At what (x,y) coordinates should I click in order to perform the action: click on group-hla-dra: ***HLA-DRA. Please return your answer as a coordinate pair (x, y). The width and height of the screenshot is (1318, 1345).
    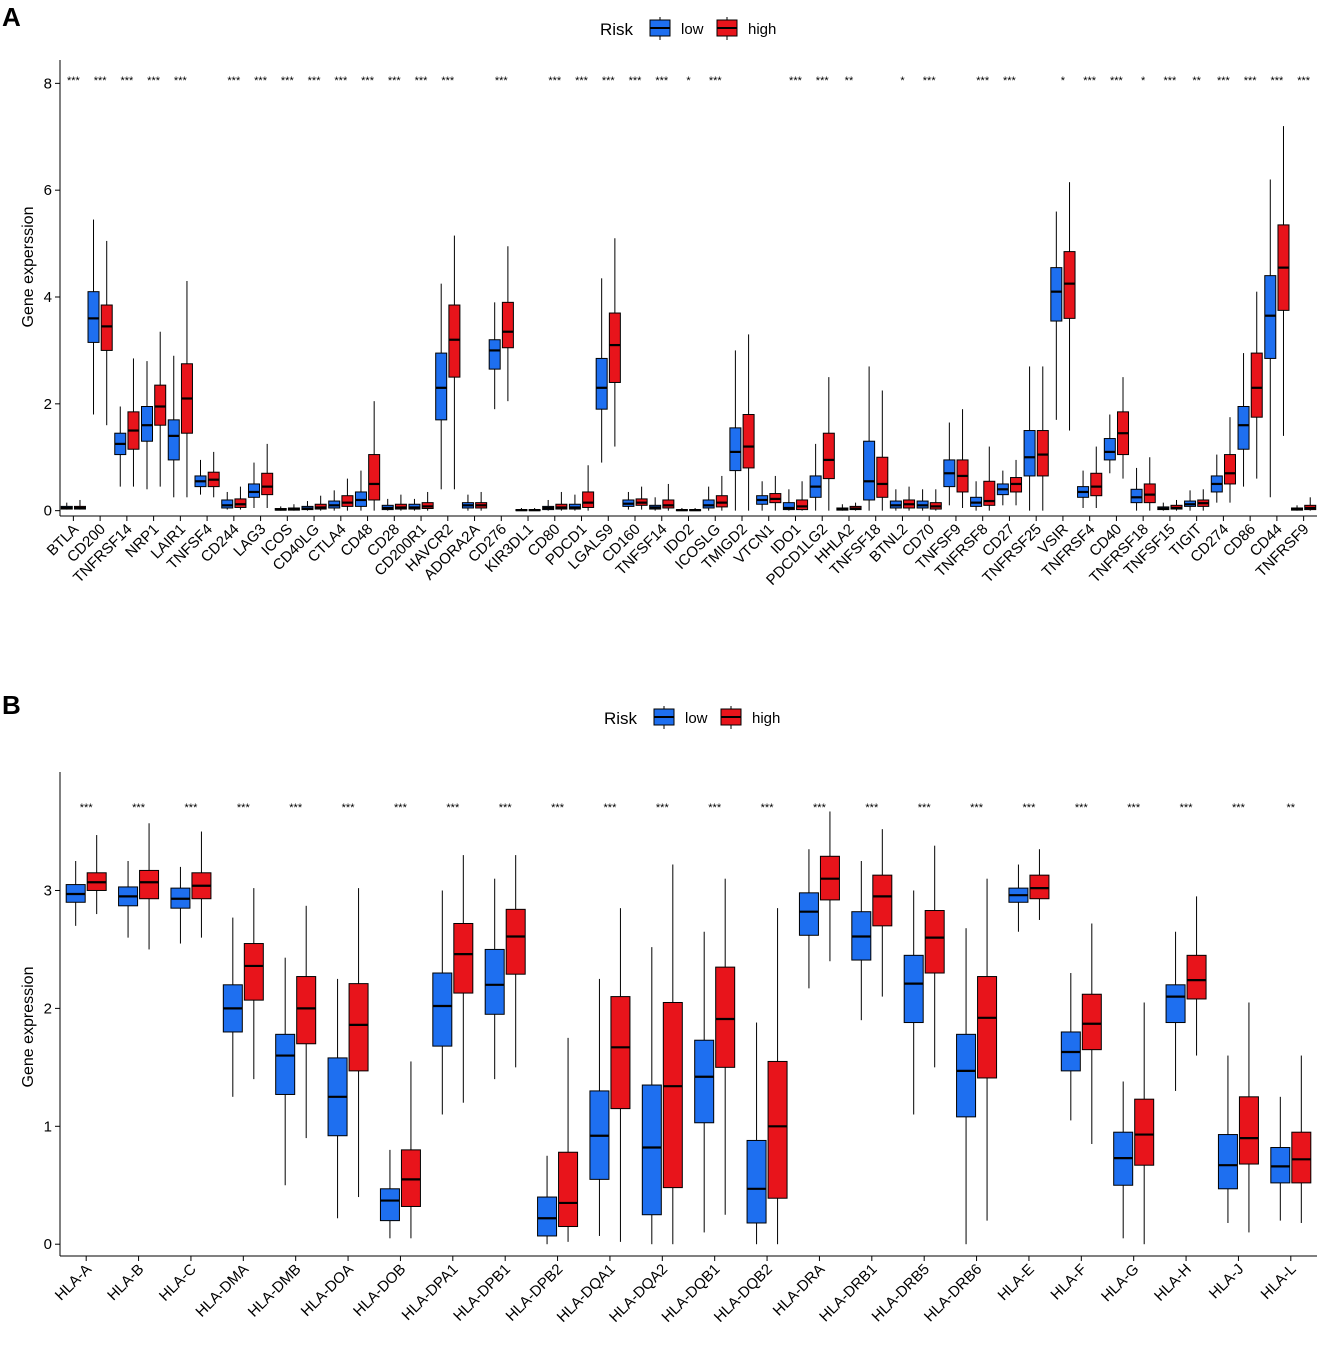
    Looking at the image, I should click on (805, 1060).